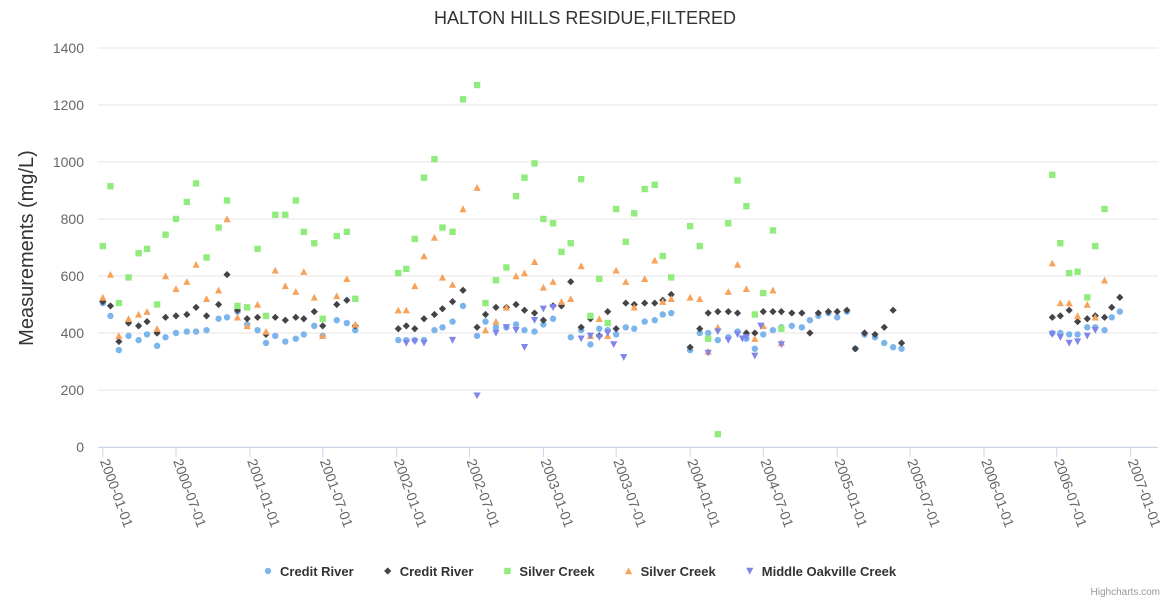 The width and height of the screenshot is (1170, 605). What do you see at coordinates (829, 571) in the screenshot?
I see `legend-label: Middle Oakville Creek` at bounding box center [829, 571].